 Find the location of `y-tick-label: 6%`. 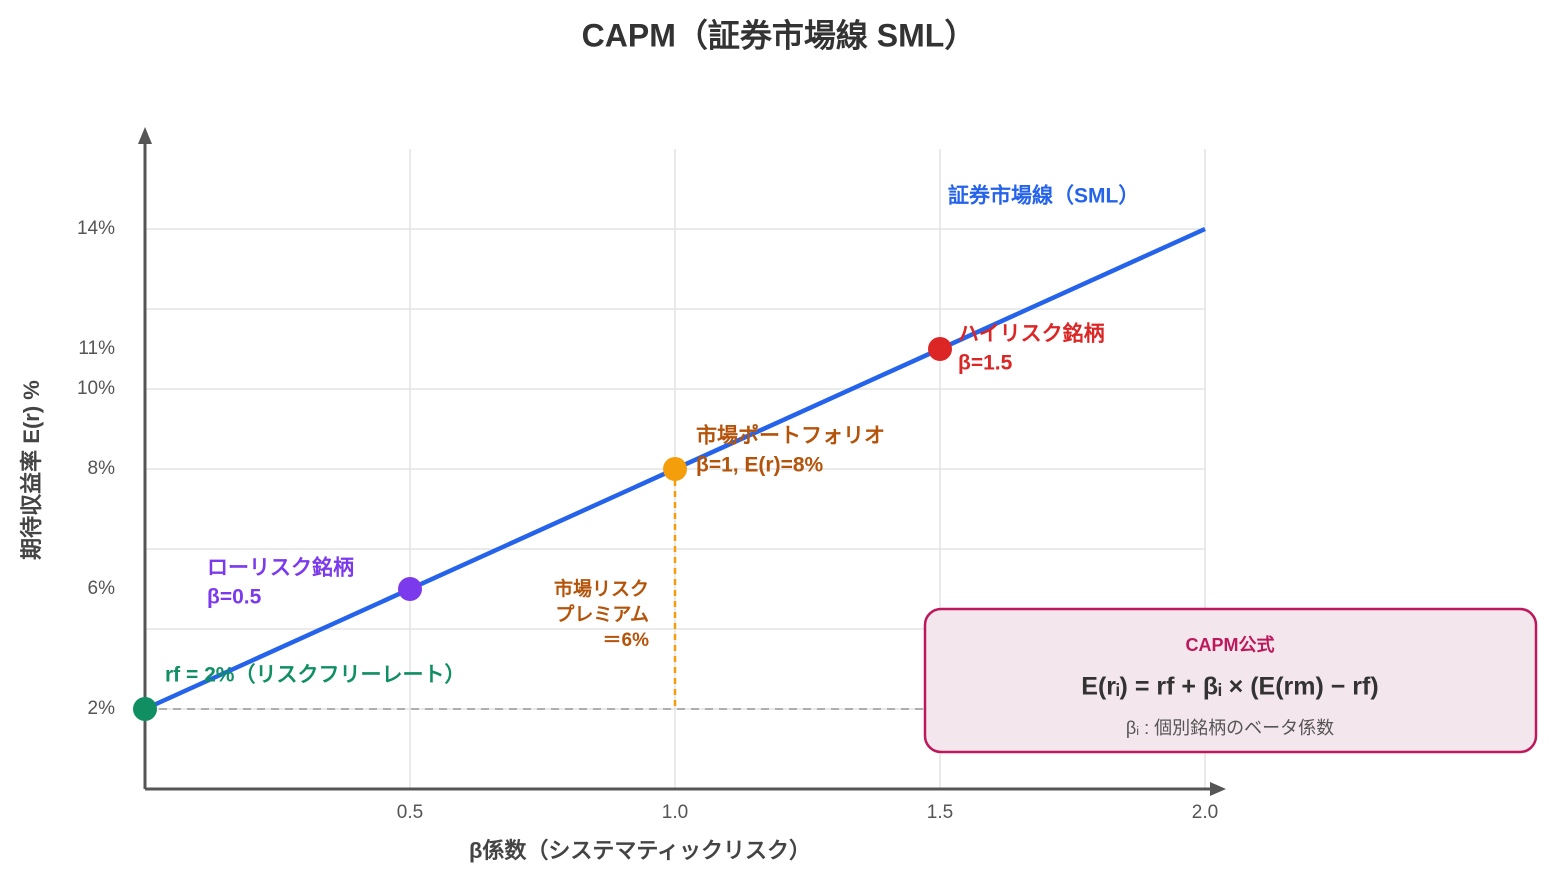

y-tick-label: 6% is located at coordinates (102, 588).